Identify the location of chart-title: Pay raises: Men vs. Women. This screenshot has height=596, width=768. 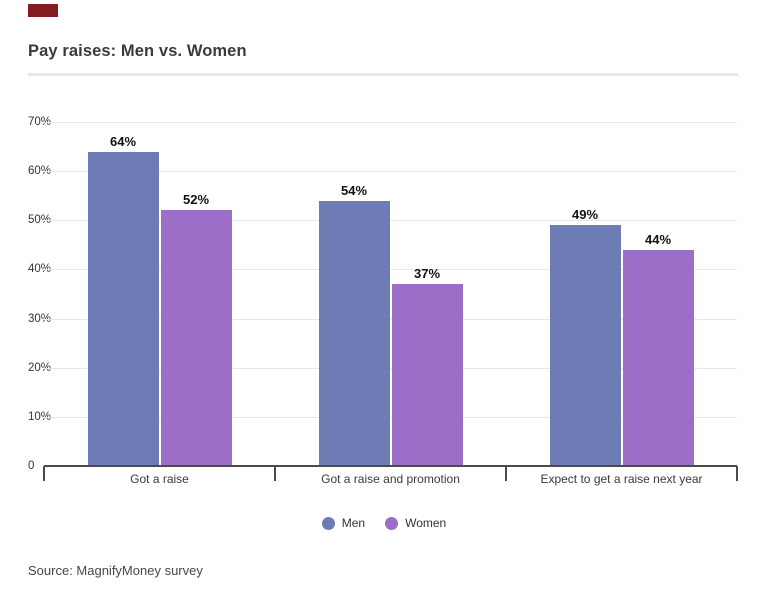
(137, 51).